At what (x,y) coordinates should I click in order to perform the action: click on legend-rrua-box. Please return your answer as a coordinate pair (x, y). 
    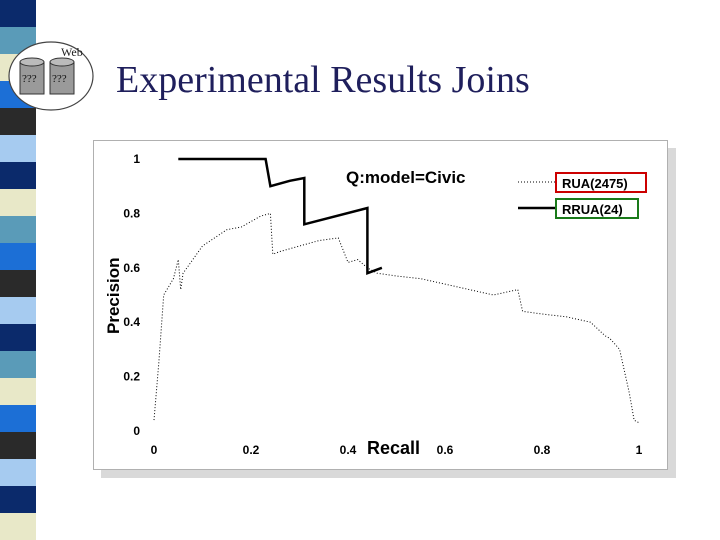
    Looking at the image, I should click on (597, 208).